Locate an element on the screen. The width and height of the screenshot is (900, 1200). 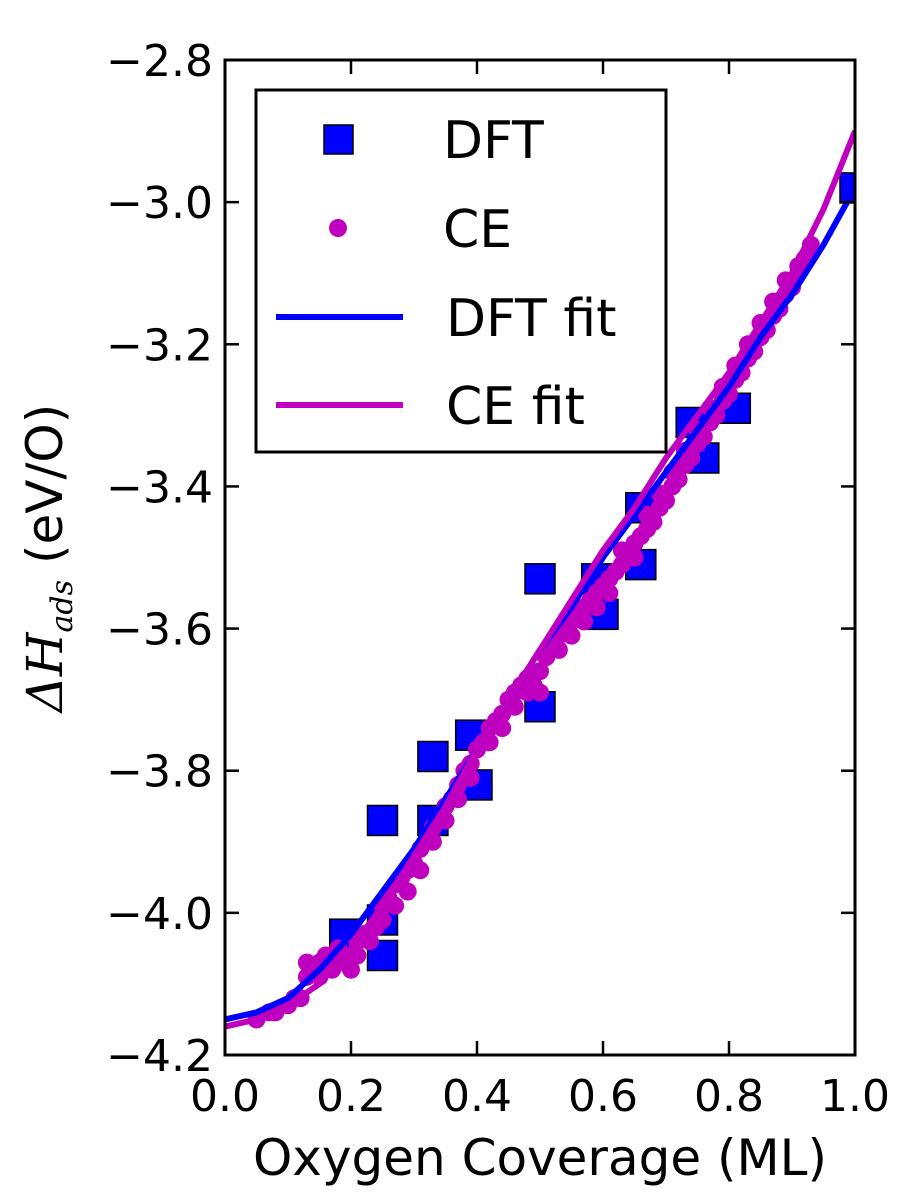
y-axis-title: ΔHads (eV/O) is located at coordinates (48, 559).